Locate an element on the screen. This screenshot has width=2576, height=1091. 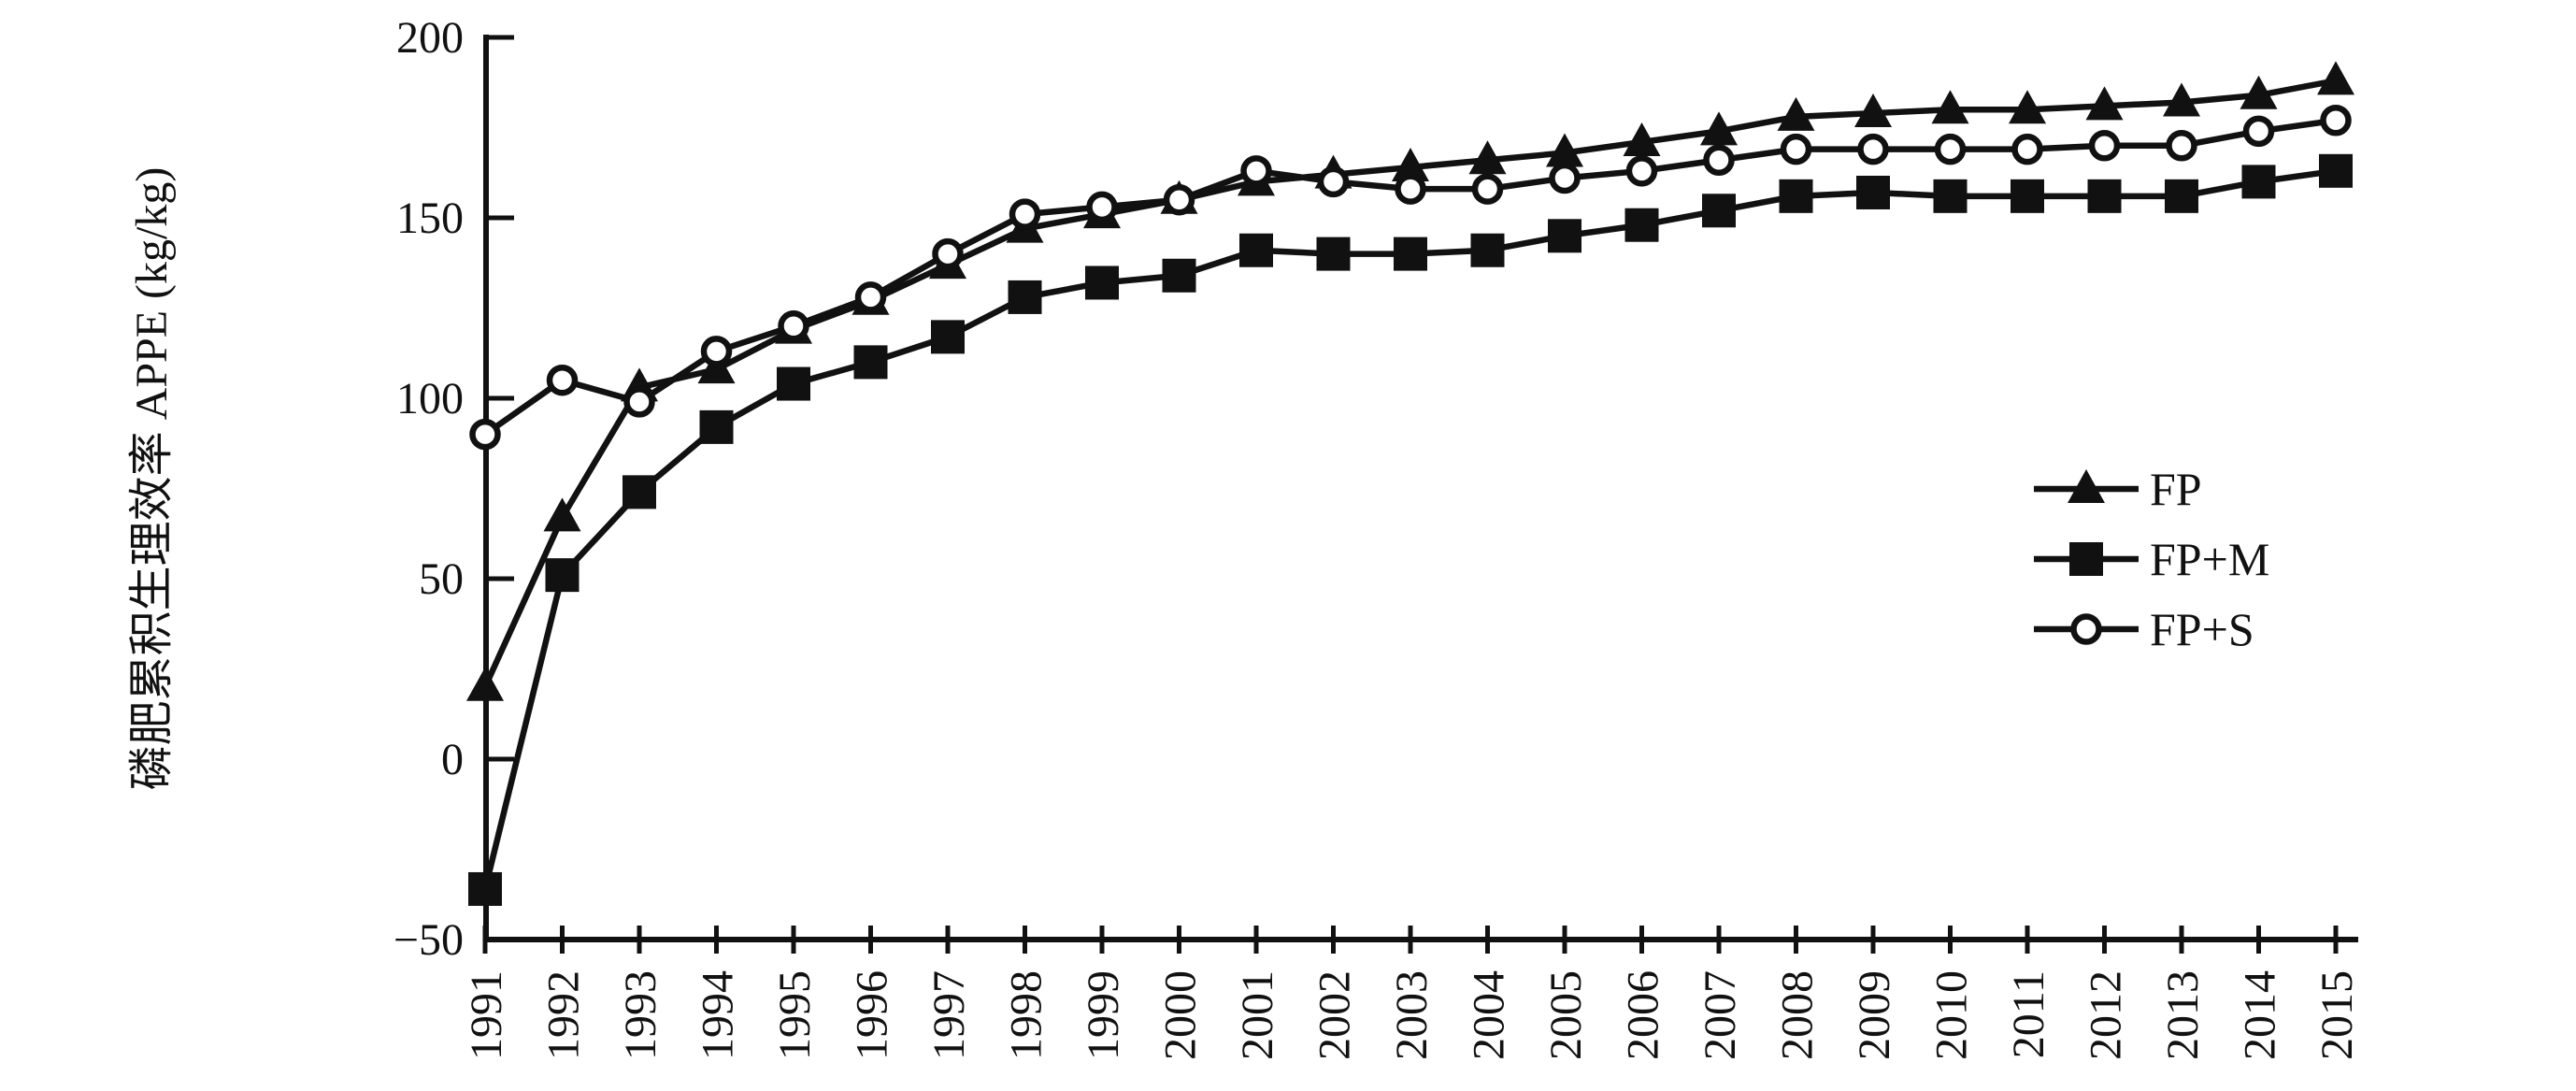
x-tick-label: 2003 is located at coordinates (1412, 1015).